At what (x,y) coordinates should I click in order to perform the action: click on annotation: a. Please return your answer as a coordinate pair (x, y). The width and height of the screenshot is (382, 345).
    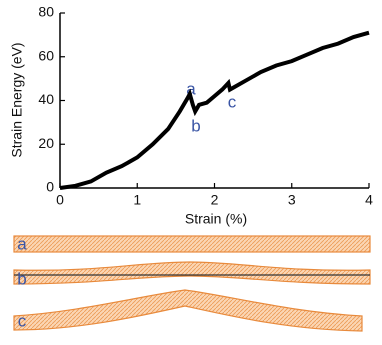
    Looking at the image, I should click on (191, 88).